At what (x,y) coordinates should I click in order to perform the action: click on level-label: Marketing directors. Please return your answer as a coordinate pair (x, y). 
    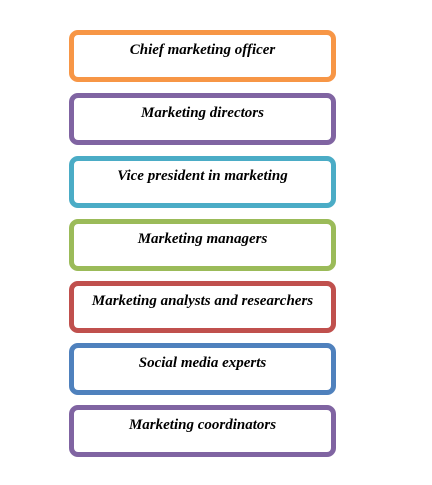
    Looking at the image, I should click on (202, 113).